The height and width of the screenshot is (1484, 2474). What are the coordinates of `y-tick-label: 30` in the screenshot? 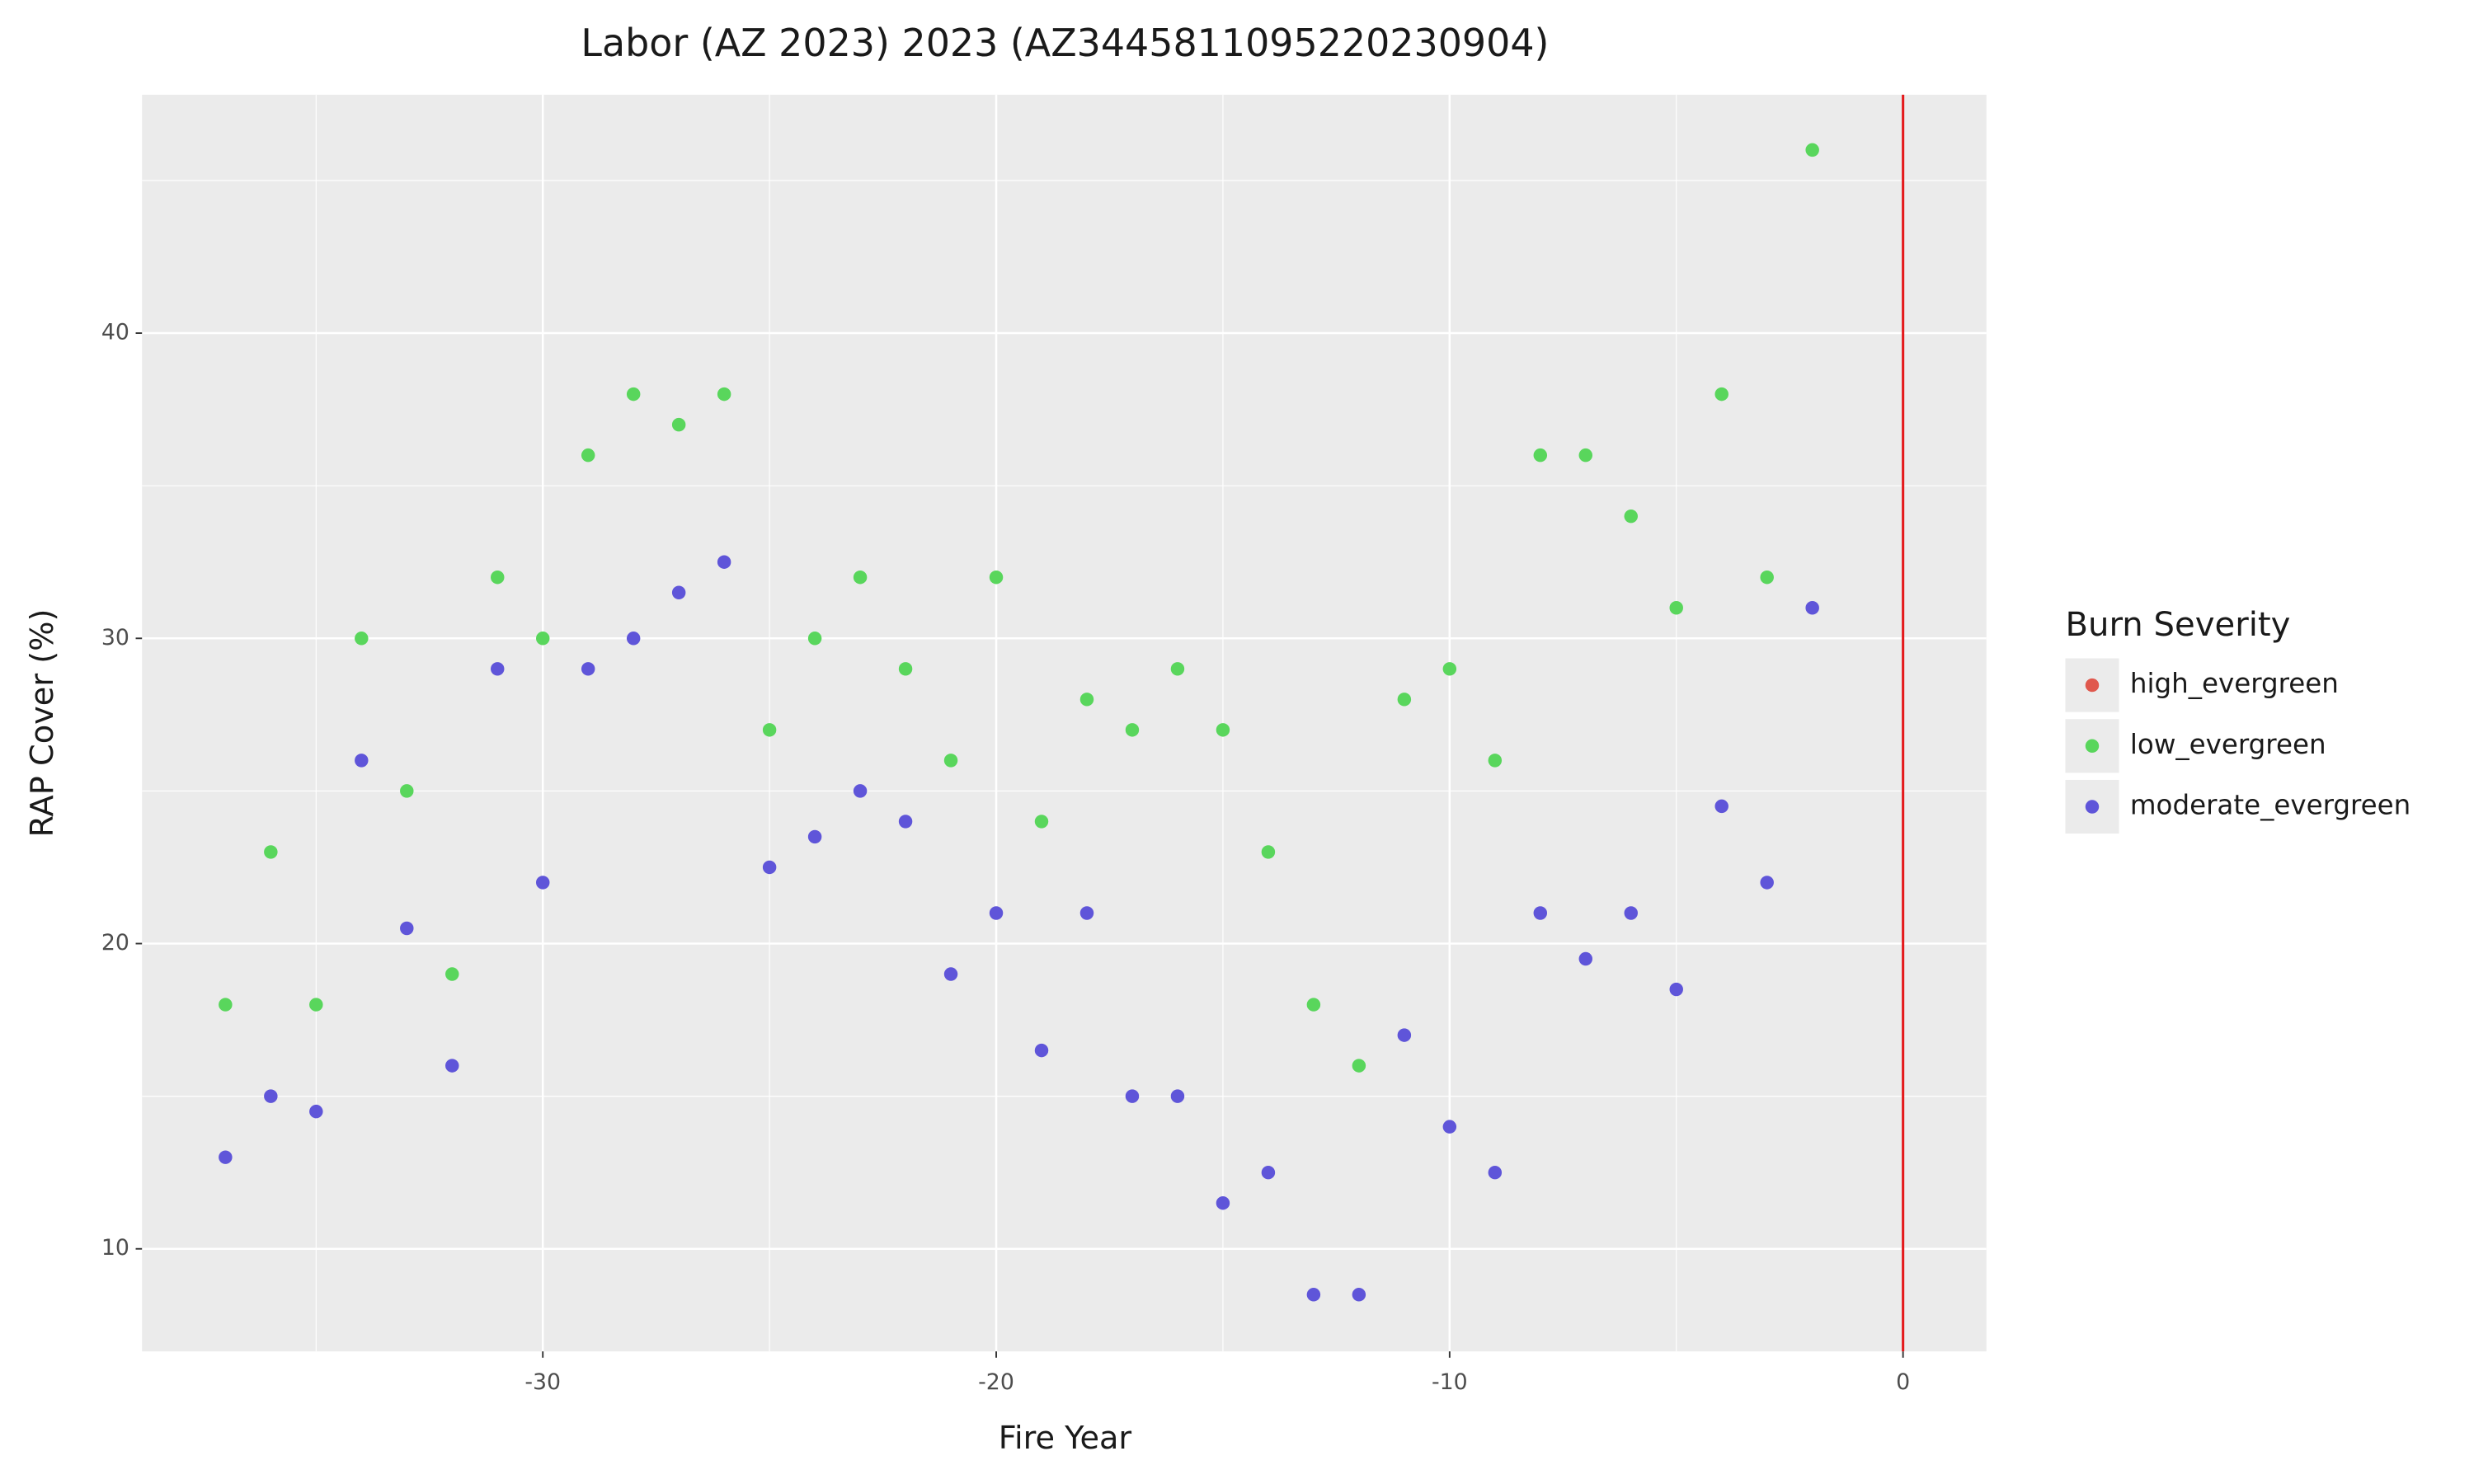 It's located at (115, 637).